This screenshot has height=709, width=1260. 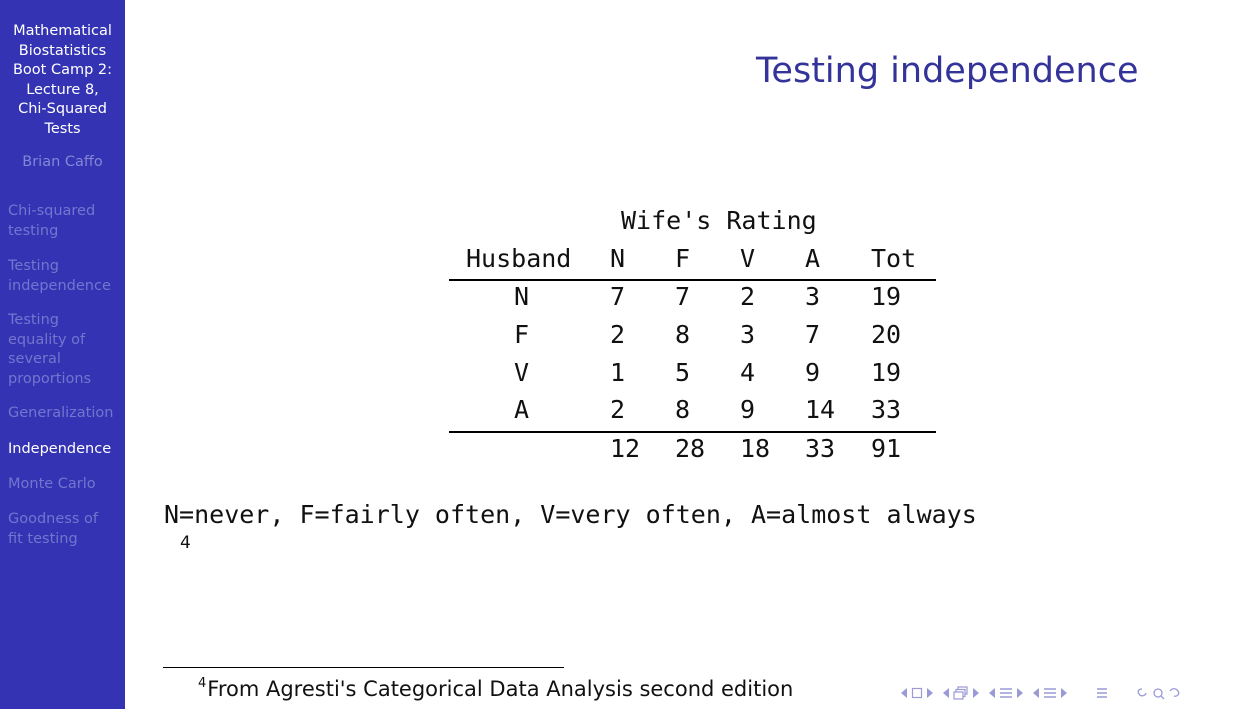 What do you see at coordinates (1050, 693) in the screenshot?
I see `subsubsection-icon` at bounding box center [1050, 693].